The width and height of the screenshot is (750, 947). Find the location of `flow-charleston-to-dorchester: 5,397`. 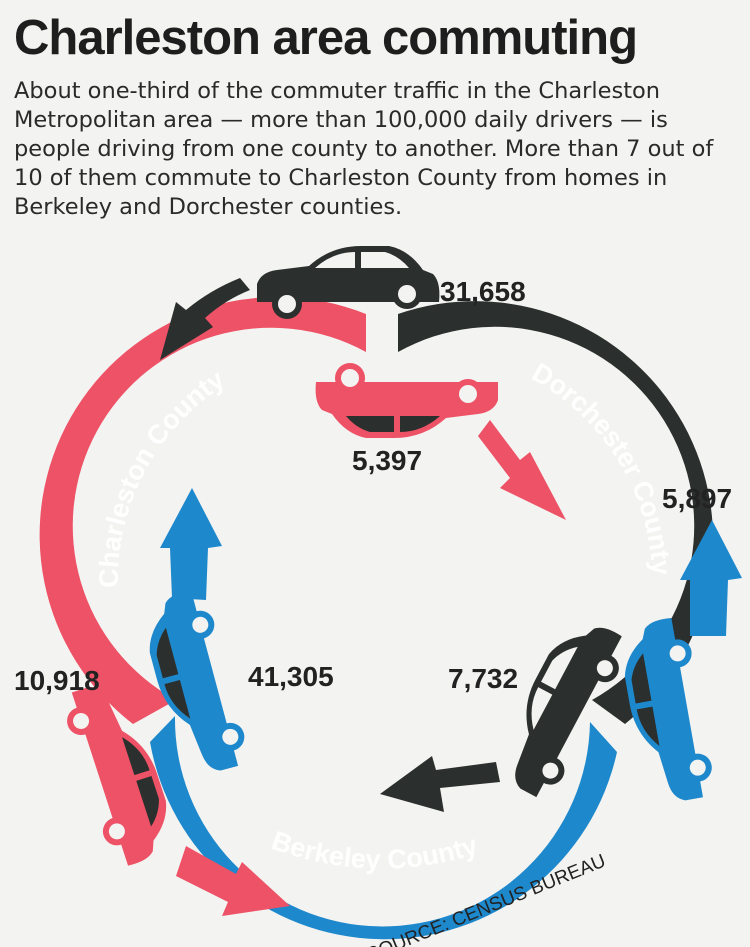

flow-charleston-to-dorchester: 5,397 is located at coordinates (387, 460).